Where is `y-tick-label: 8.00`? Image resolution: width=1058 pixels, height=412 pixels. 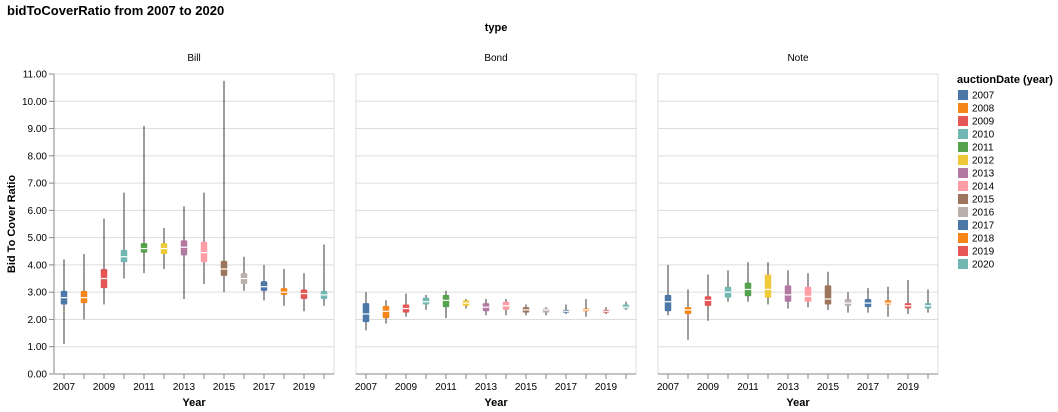 y-tick-label: 8.00 is located at coordinates (38, 156).